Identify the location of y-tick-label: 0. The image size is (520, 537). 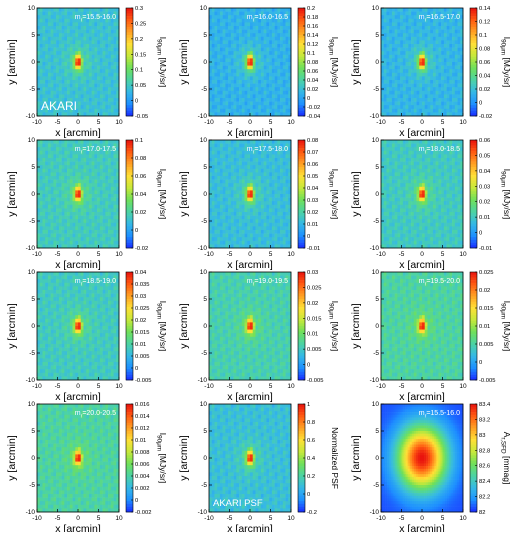
(33, 194).